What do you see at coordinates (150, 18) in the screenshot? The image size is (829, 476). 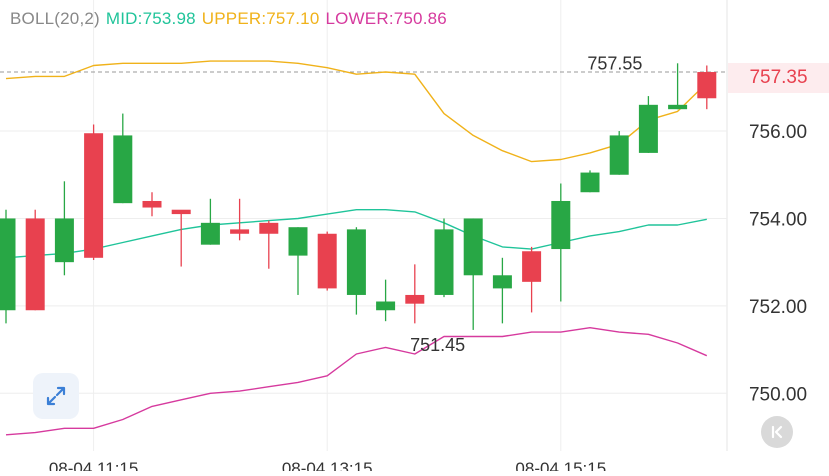 I see `boll-mid-value: MID:753.98` at bounding box center [150, 18].